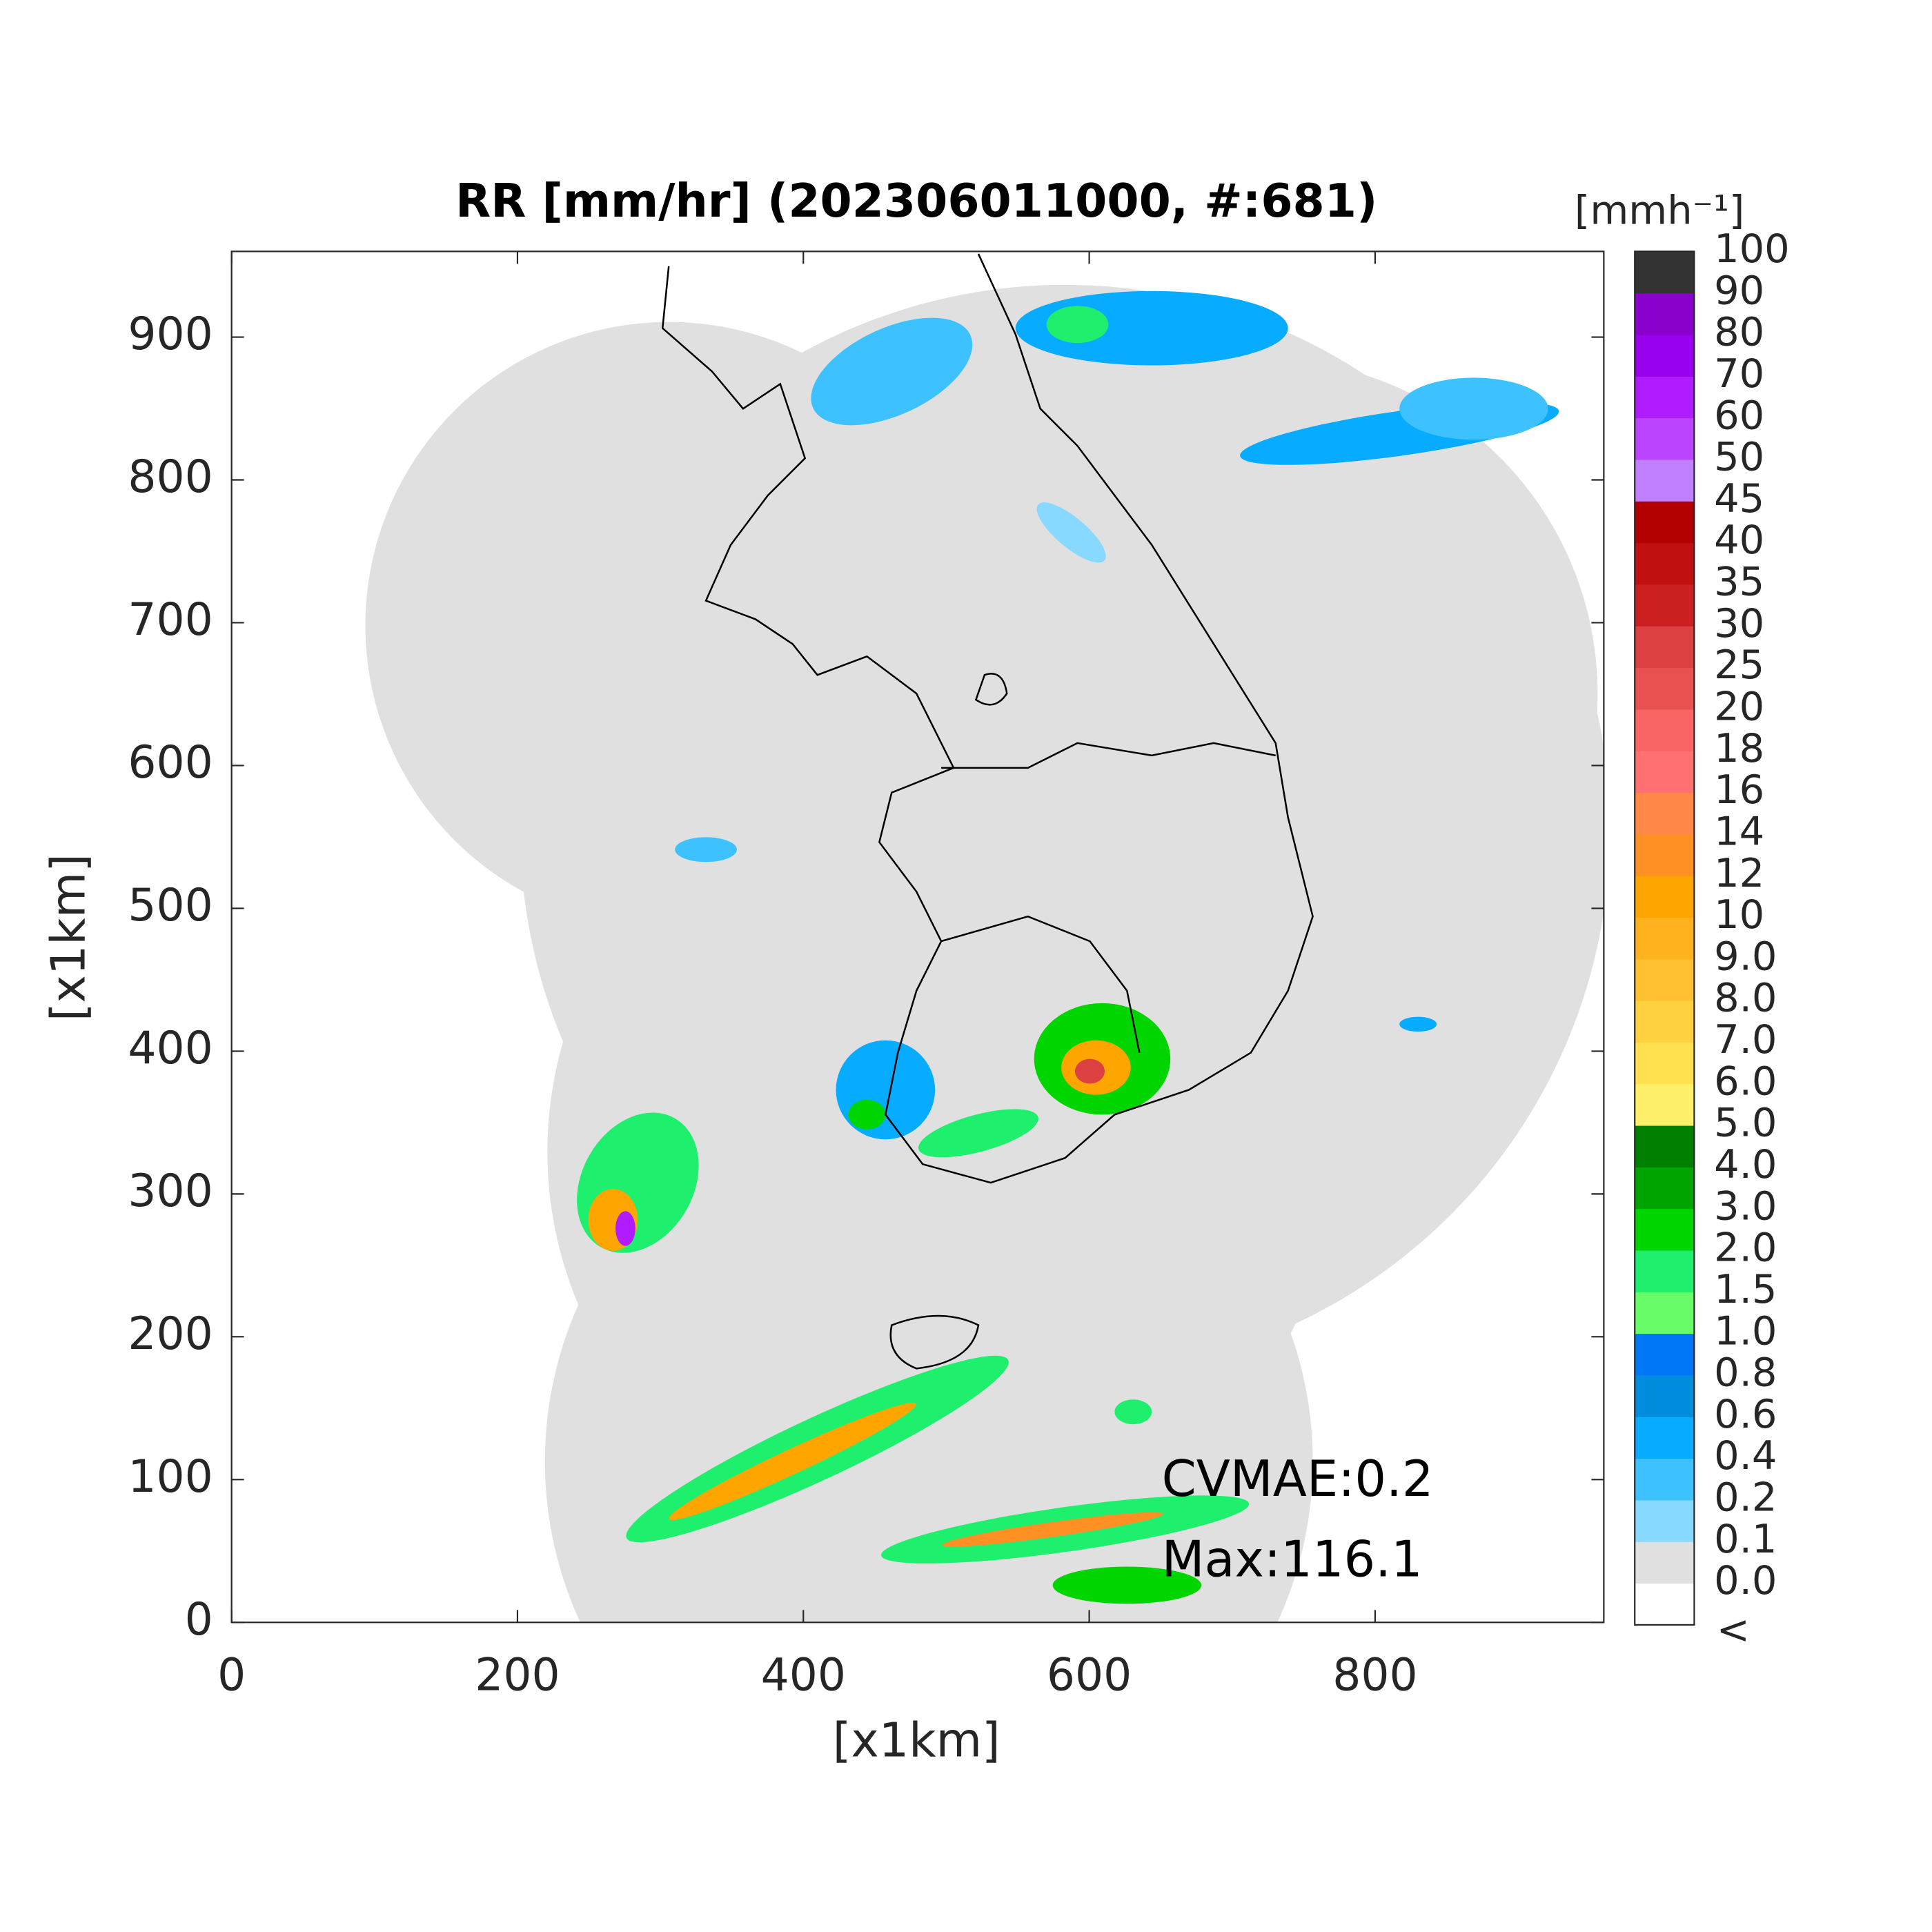 This screenshot has width=1932, height=1932. I want to click on chart-title: RR [mm/hr] (202306011000, #:681), so click(916, 201).